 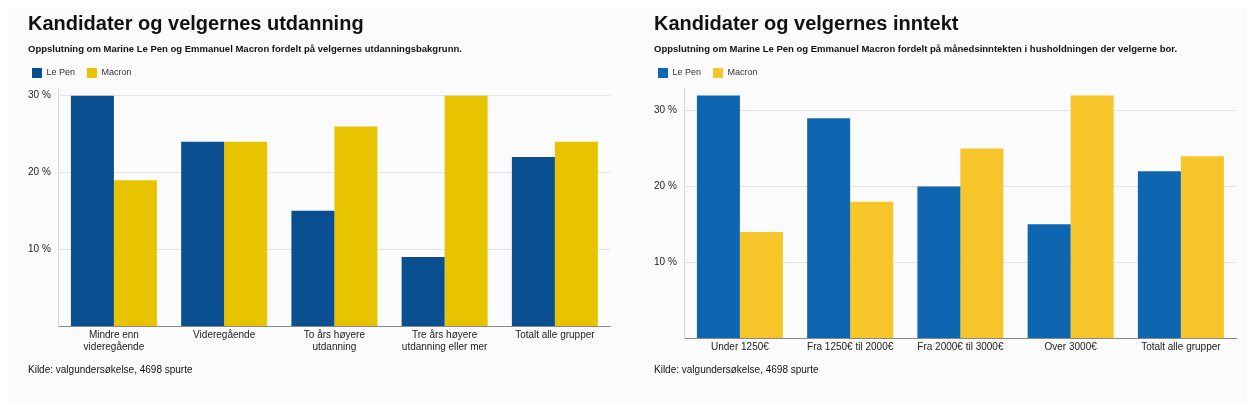 What do you see at coordinates (916, 48) in the screenshot?
I see `chart-subtitle: Oppslutning om Marine Le Pen og Emmanuel Macron fordelt på månedsinntekten i husholdningen der velgerne bor.` at bounding box center [916, 48].